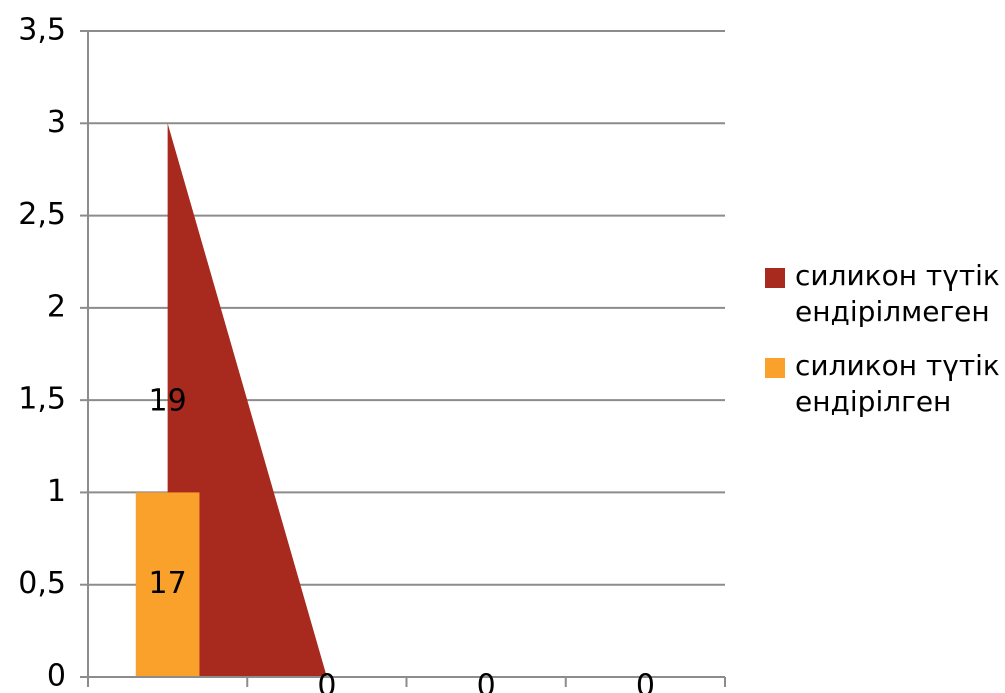 Image resolution: width=1005 pixels, height=693 pixels. What do you see at coordinates (897, 293) in the screenshot?
I see `legend-label: силикон түтік ендірілмеген` at bounding box center [897, 293].